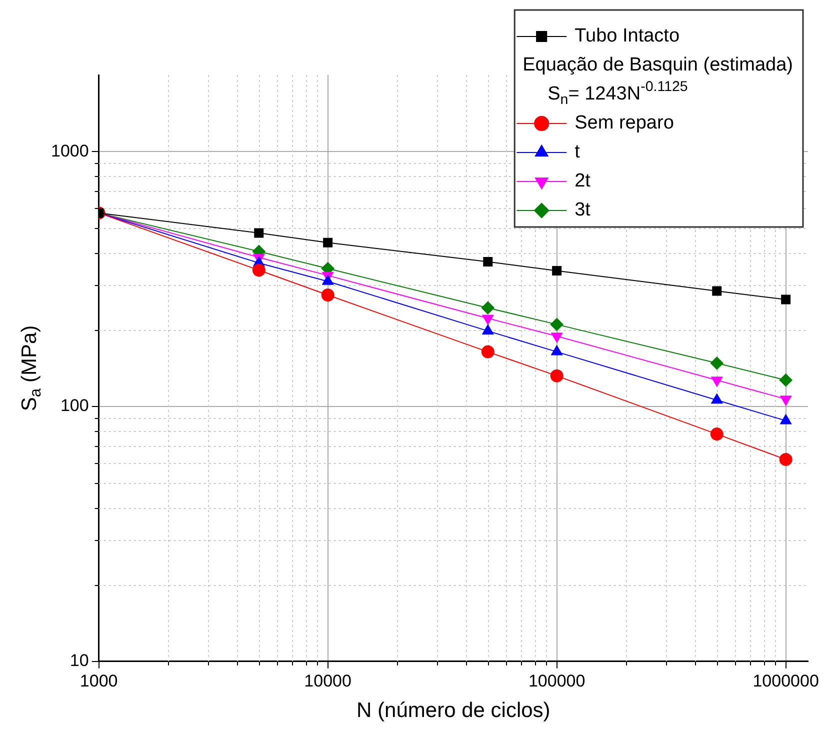  What do you see at coordinates (577, 152) in the screenshot?
I see `legend-label: t` at bounding box center [577, 152].